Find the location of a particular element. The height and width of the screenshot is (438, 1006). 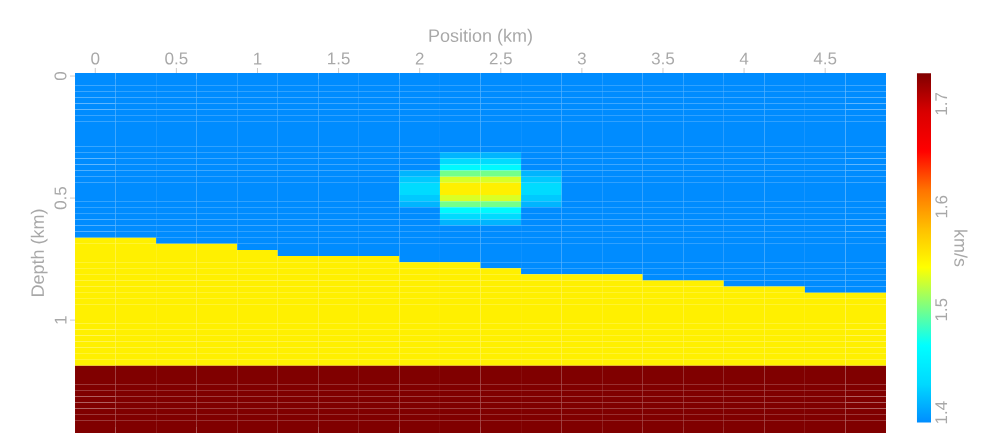

y-tick-label: 0.5 is located at coordinates (60, 198).